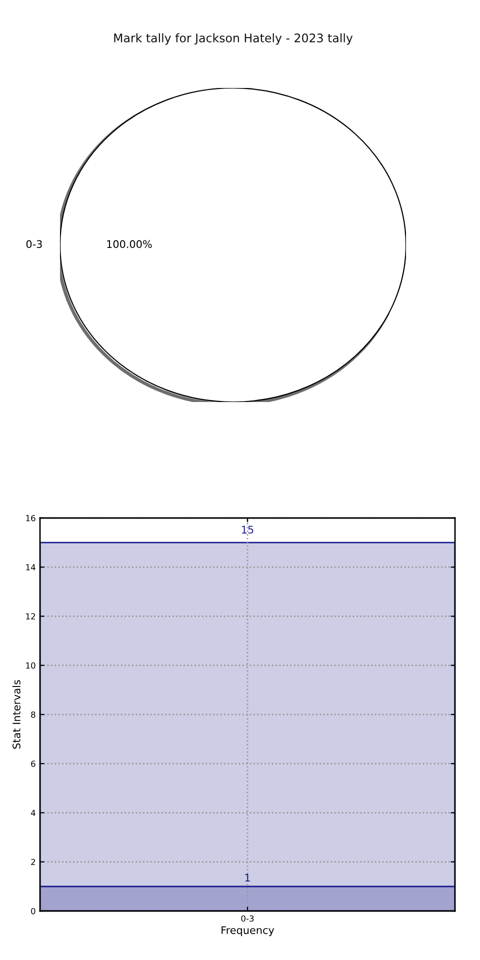 This screenshot has height=960, width=480. I want to click on y-tick-label: 16, so click(31, 518).